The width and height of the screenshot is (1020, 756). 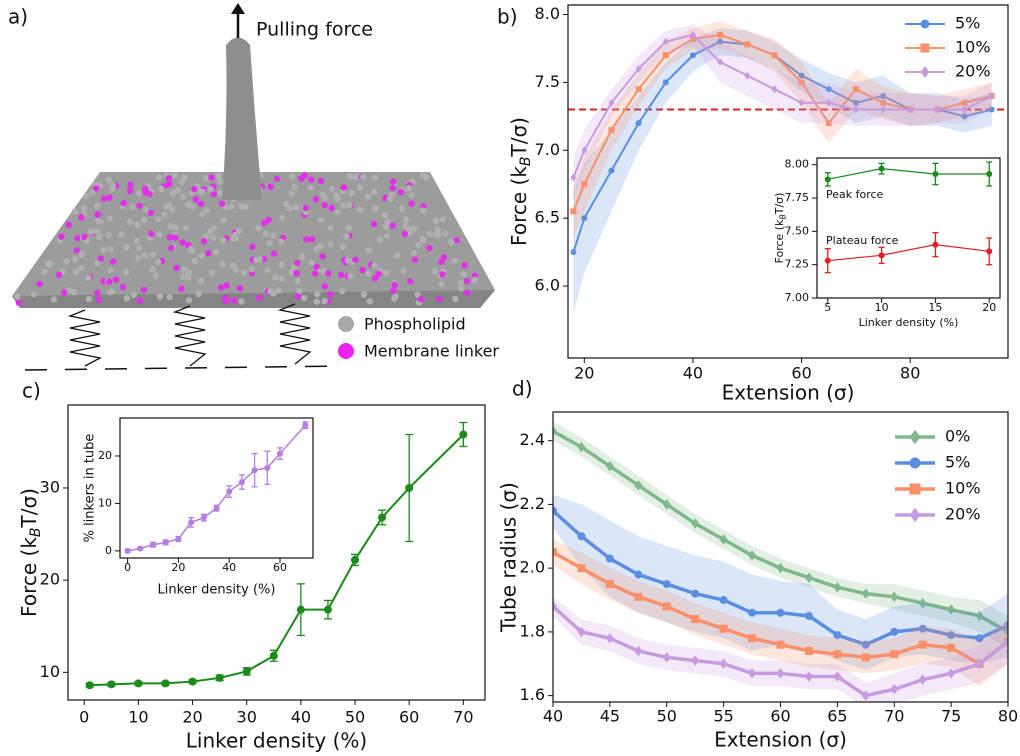 I want to click on annotation: Peak force, so click(x=855, y=194).